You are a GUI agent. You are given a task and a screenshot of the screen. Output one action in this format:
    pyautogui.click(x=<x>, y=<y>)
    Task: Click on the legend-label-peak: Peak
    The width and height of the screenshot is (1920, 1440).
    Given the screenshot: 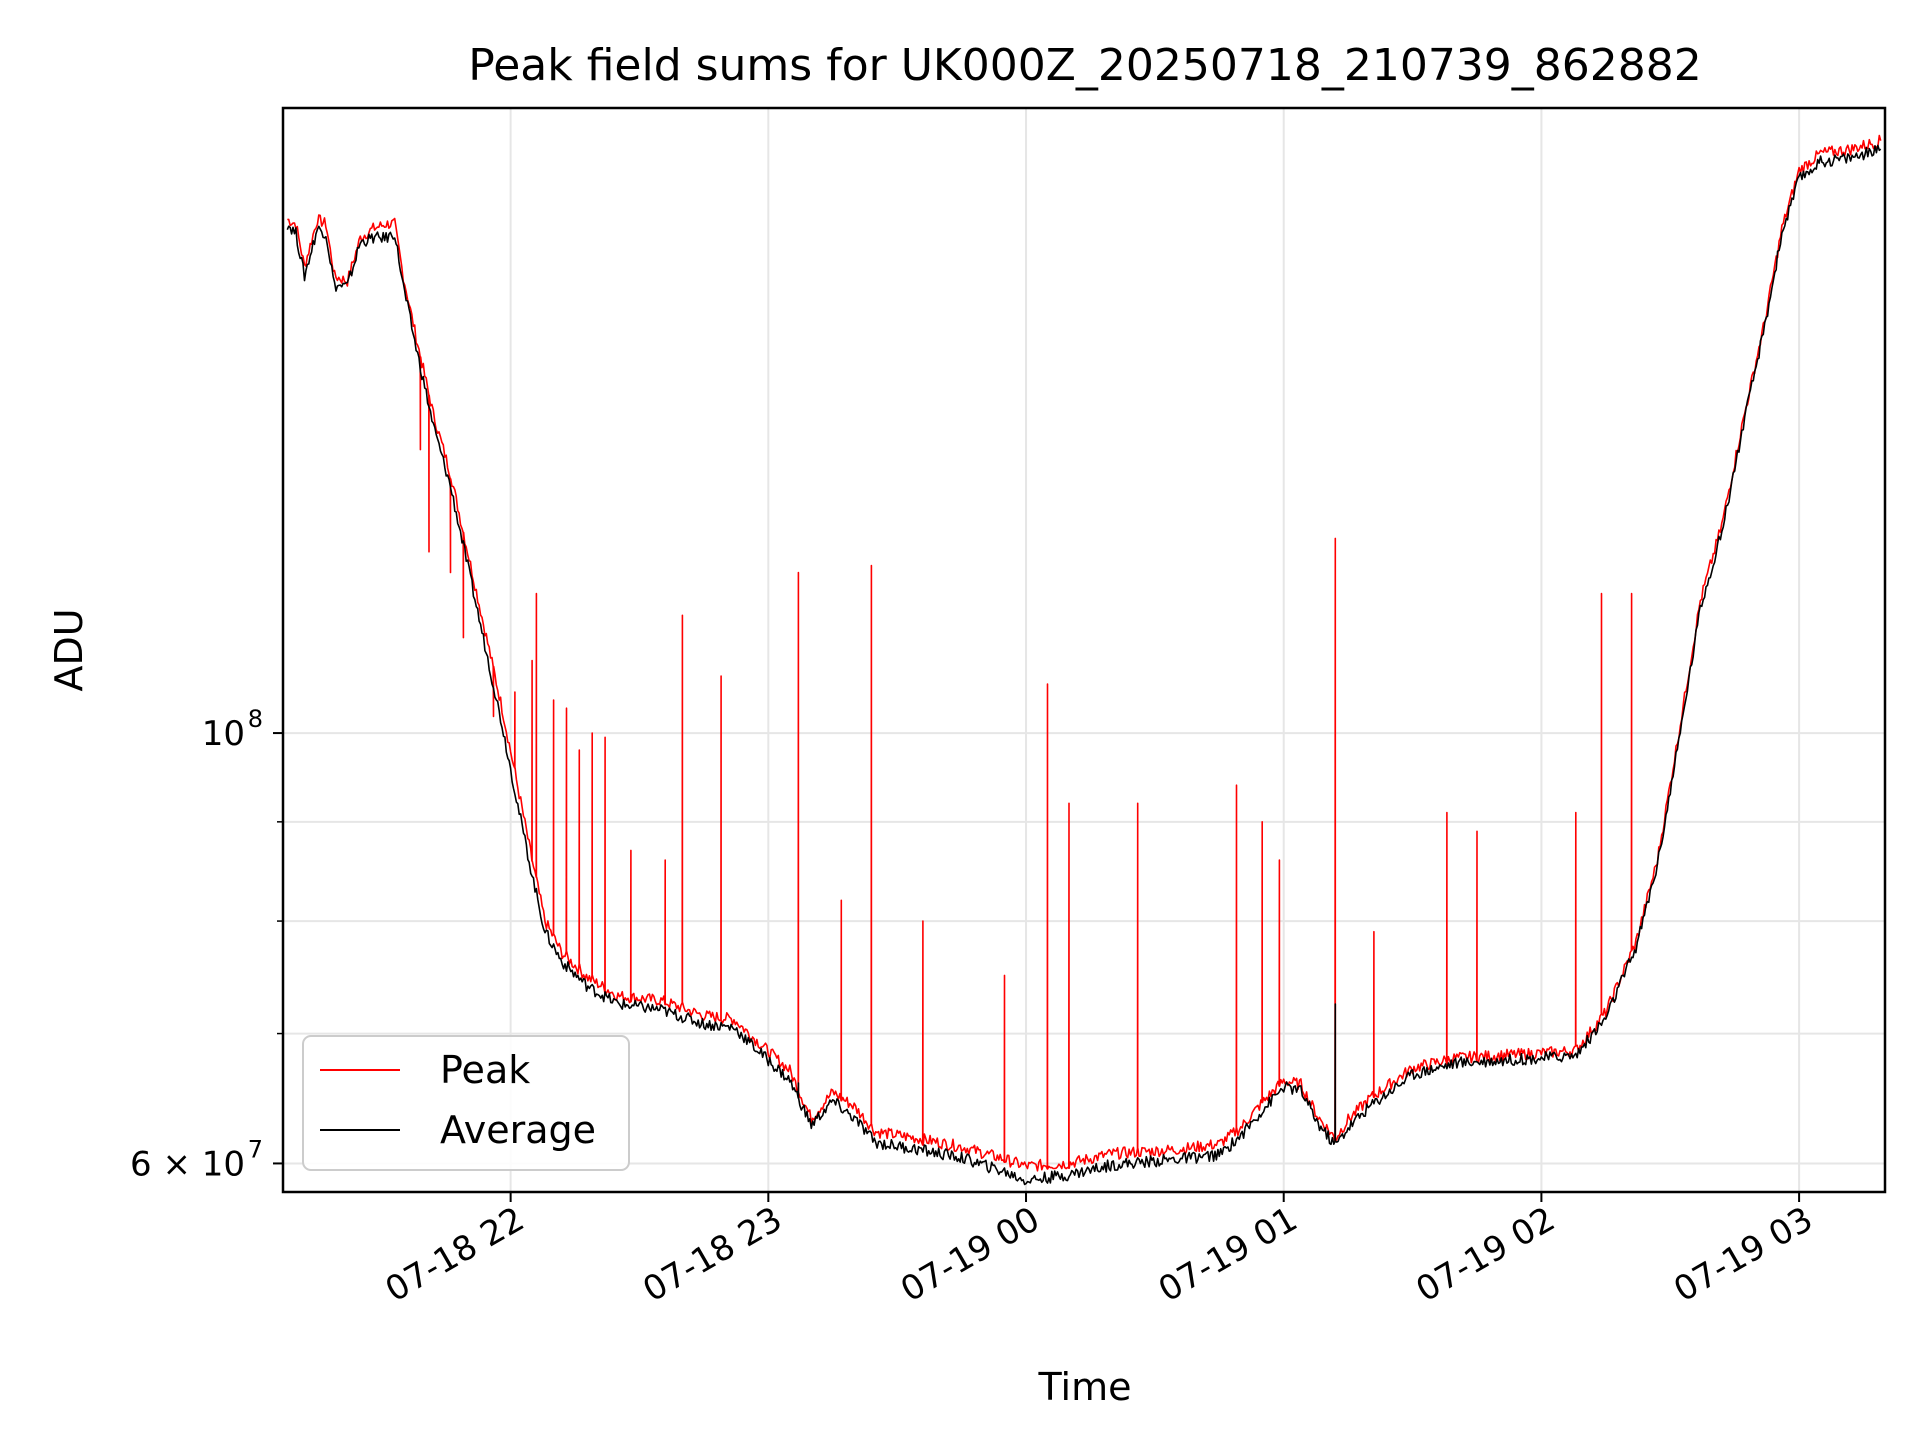 What is the action you would take?
    pyautogui.click(x=485, y=1070)
    